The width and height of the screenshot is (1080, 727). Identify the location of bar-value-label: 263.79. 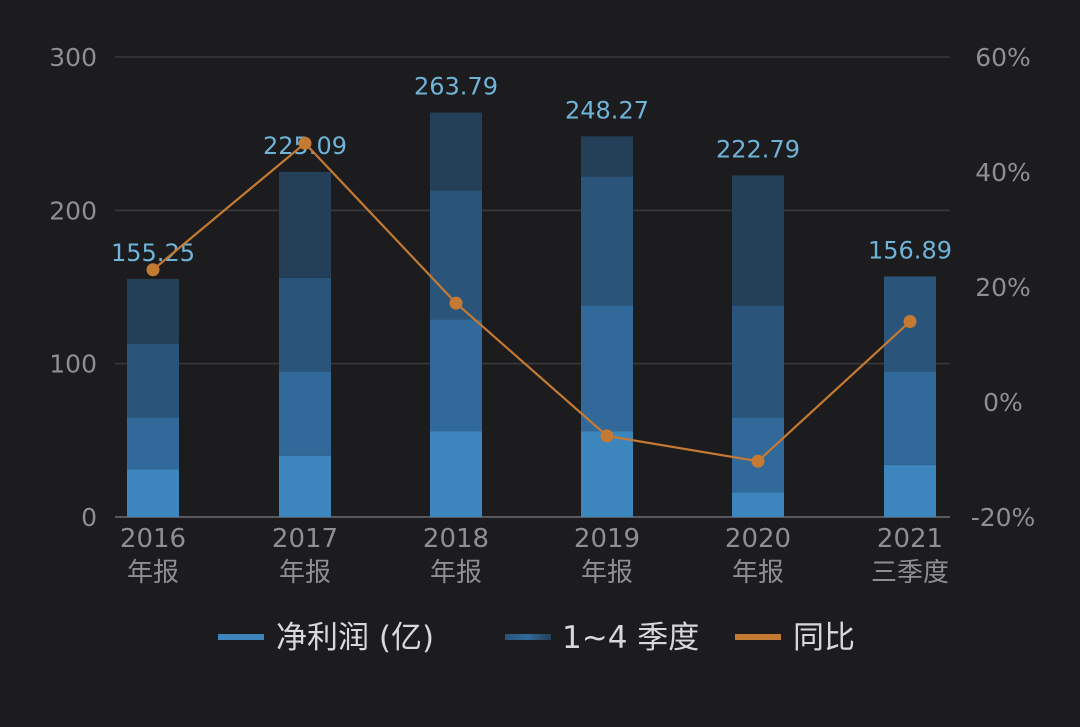
(456, 87).